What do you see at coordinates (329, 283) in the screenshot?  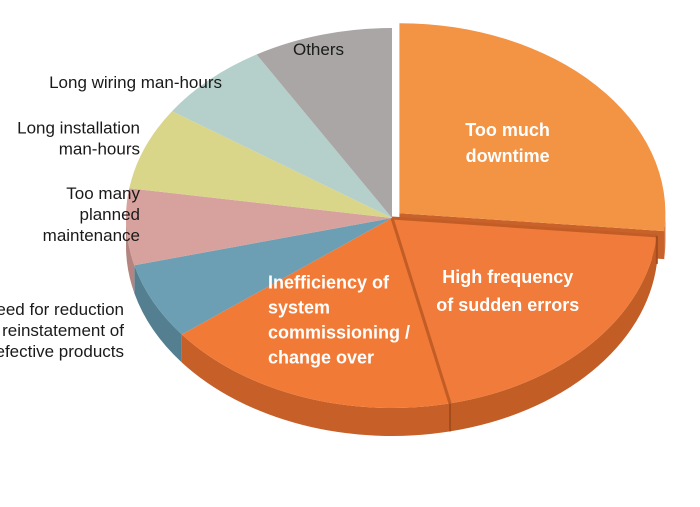 I see `slice-label-line: Inefficiency of` at bounding box center [329, 283].